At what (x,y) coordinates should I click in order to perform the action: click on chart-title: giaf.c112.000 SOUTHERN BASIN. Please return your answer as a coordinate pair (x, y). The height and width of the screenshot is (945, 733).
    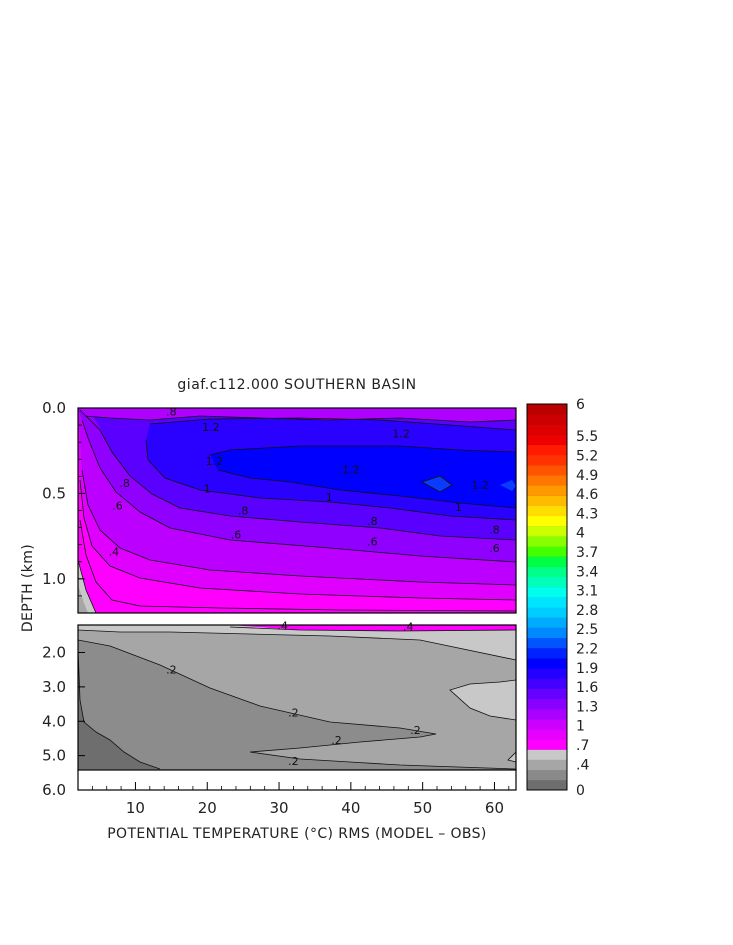
    Looking at the image, I should click on (296, 385).